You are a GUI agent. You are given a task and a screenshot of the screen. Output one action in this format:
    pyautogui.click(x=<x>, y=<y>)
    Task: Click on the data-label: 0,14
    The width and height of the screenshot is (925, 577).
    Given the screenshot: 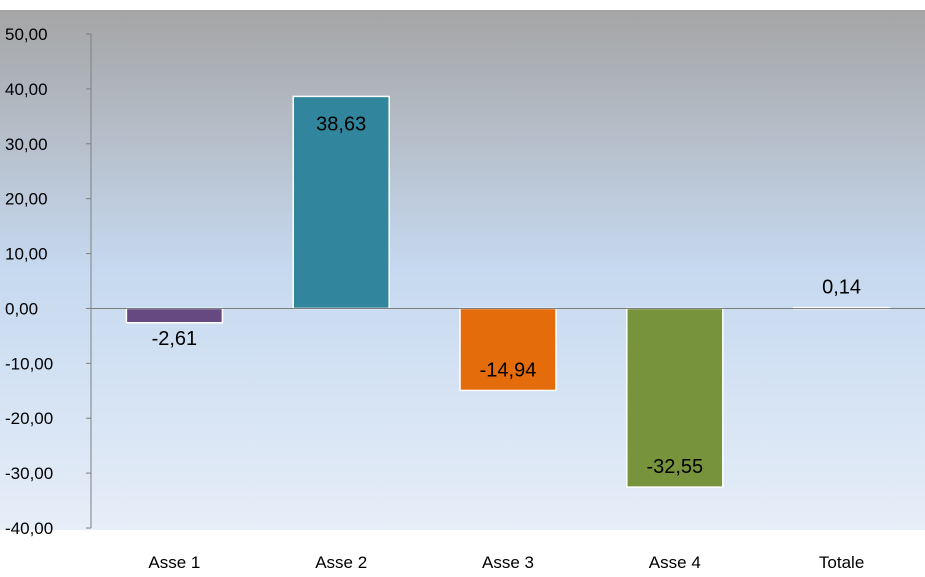 What is the action you would take?
    pyautogui.click(x=841, y=288)
    